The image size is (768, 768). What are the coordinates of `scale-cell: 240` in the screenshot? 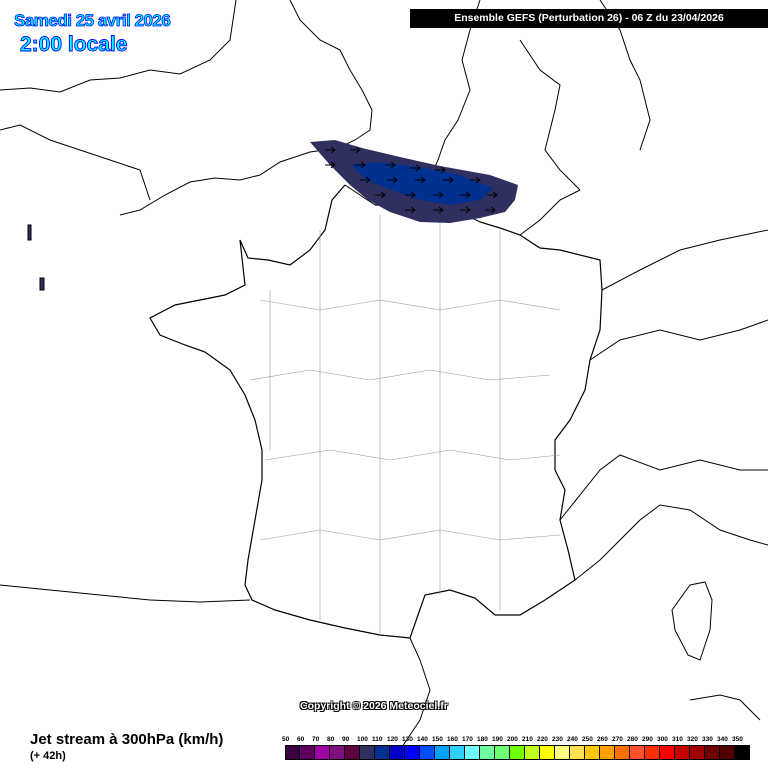 It's located at (576, 748).